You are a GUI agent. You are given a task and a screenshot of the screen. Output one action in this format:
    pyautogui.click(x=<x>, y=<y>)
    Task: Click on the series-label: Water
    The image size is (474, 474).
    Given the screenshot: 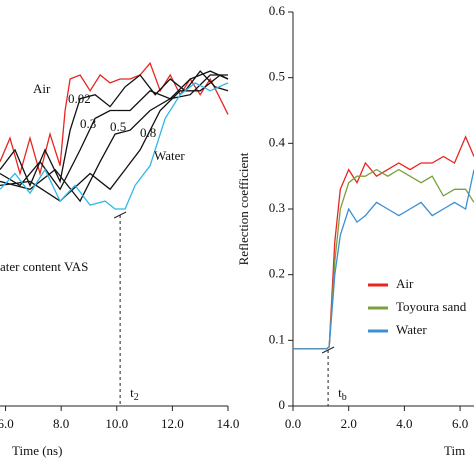 What is the action you would take?
    pyautogui.click(x=169, y=155)
    